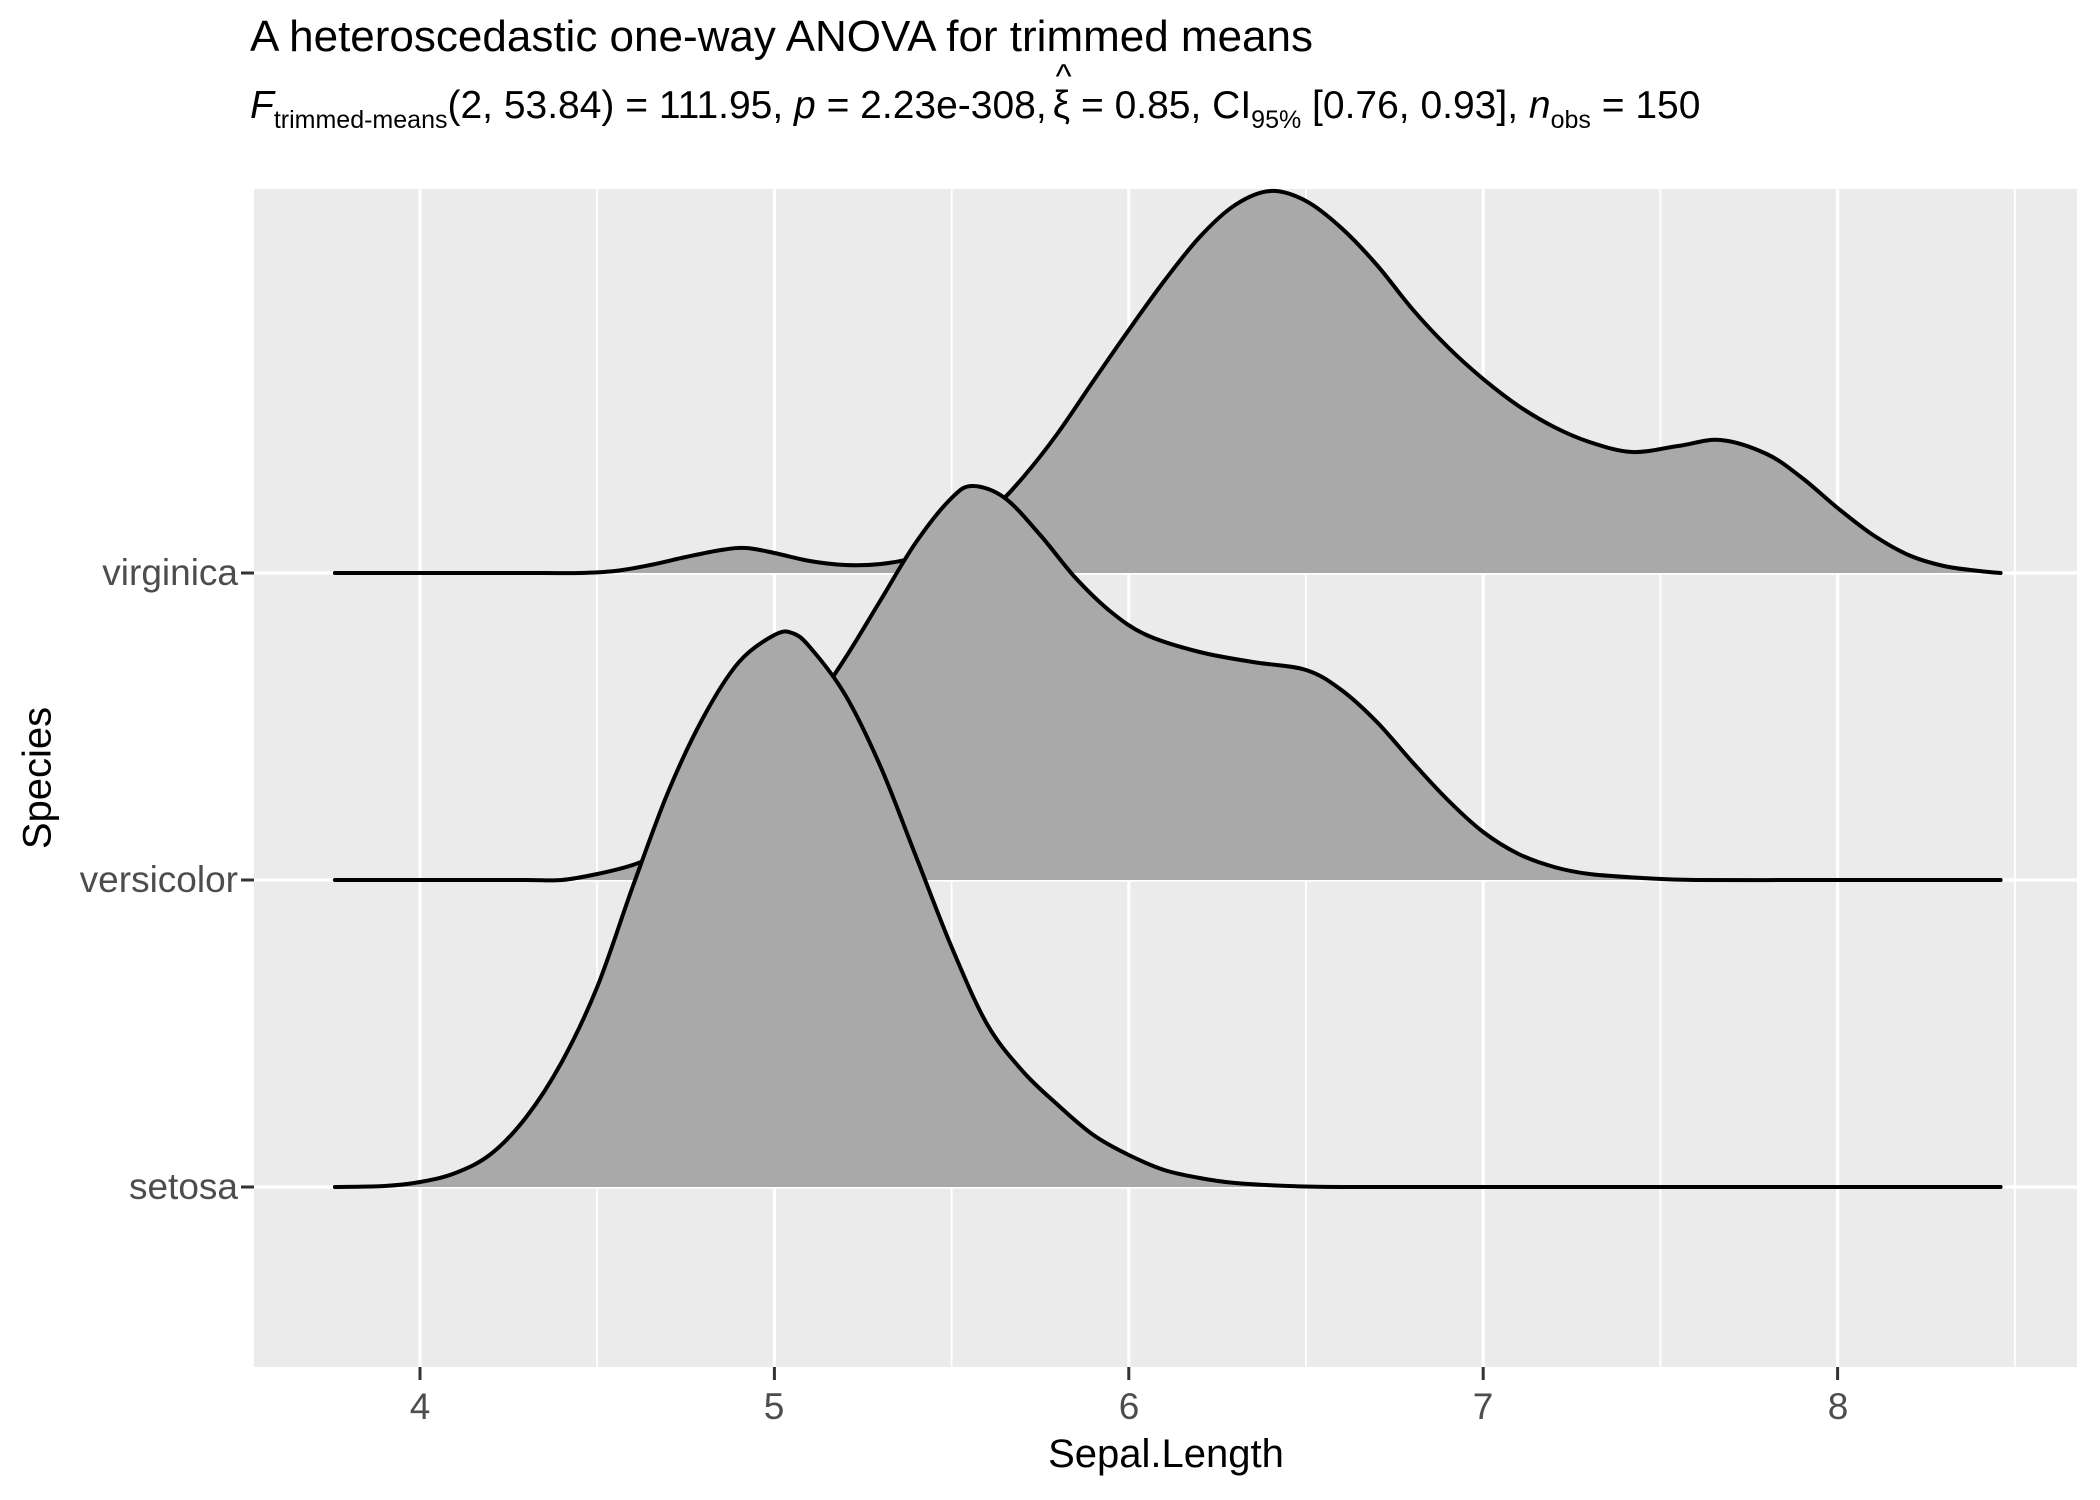 This screenshot has width=2100, height=1500. I want to click on ci-interval: [0.76, 0.93],, so click(1415, 105).